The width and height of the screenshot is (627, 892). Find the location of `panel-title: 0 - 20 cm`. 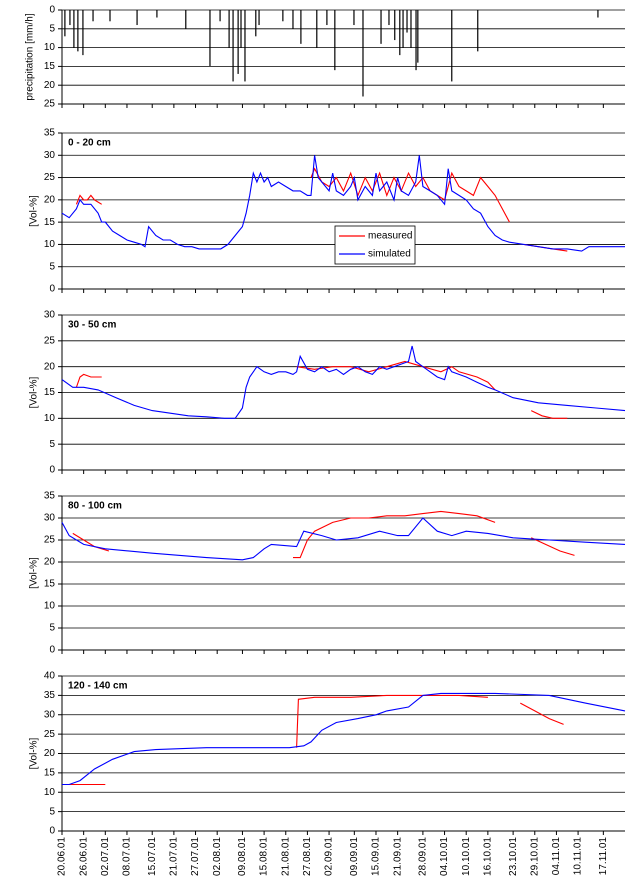

panel-title: 0 - 20 cm is located at coordinates (89, 143).